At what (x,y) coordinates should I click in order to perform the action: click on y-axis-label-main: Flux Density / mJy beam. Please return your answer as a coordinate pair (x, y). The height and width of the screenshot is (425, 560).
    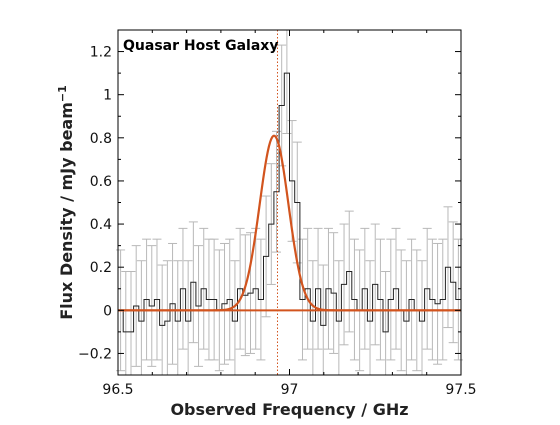
    Looking at the image, I should click on (66, 211).